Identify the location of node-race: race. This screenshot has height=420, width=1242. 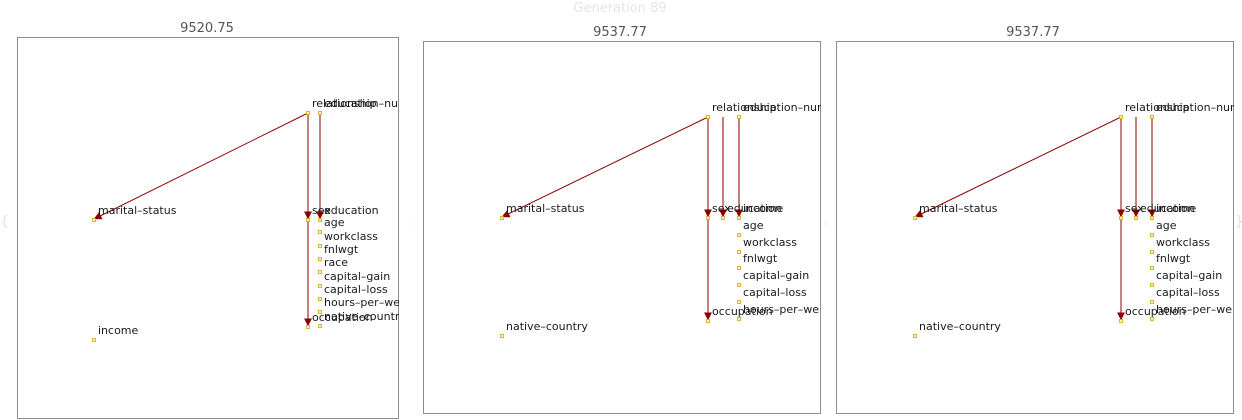
(333, 265).